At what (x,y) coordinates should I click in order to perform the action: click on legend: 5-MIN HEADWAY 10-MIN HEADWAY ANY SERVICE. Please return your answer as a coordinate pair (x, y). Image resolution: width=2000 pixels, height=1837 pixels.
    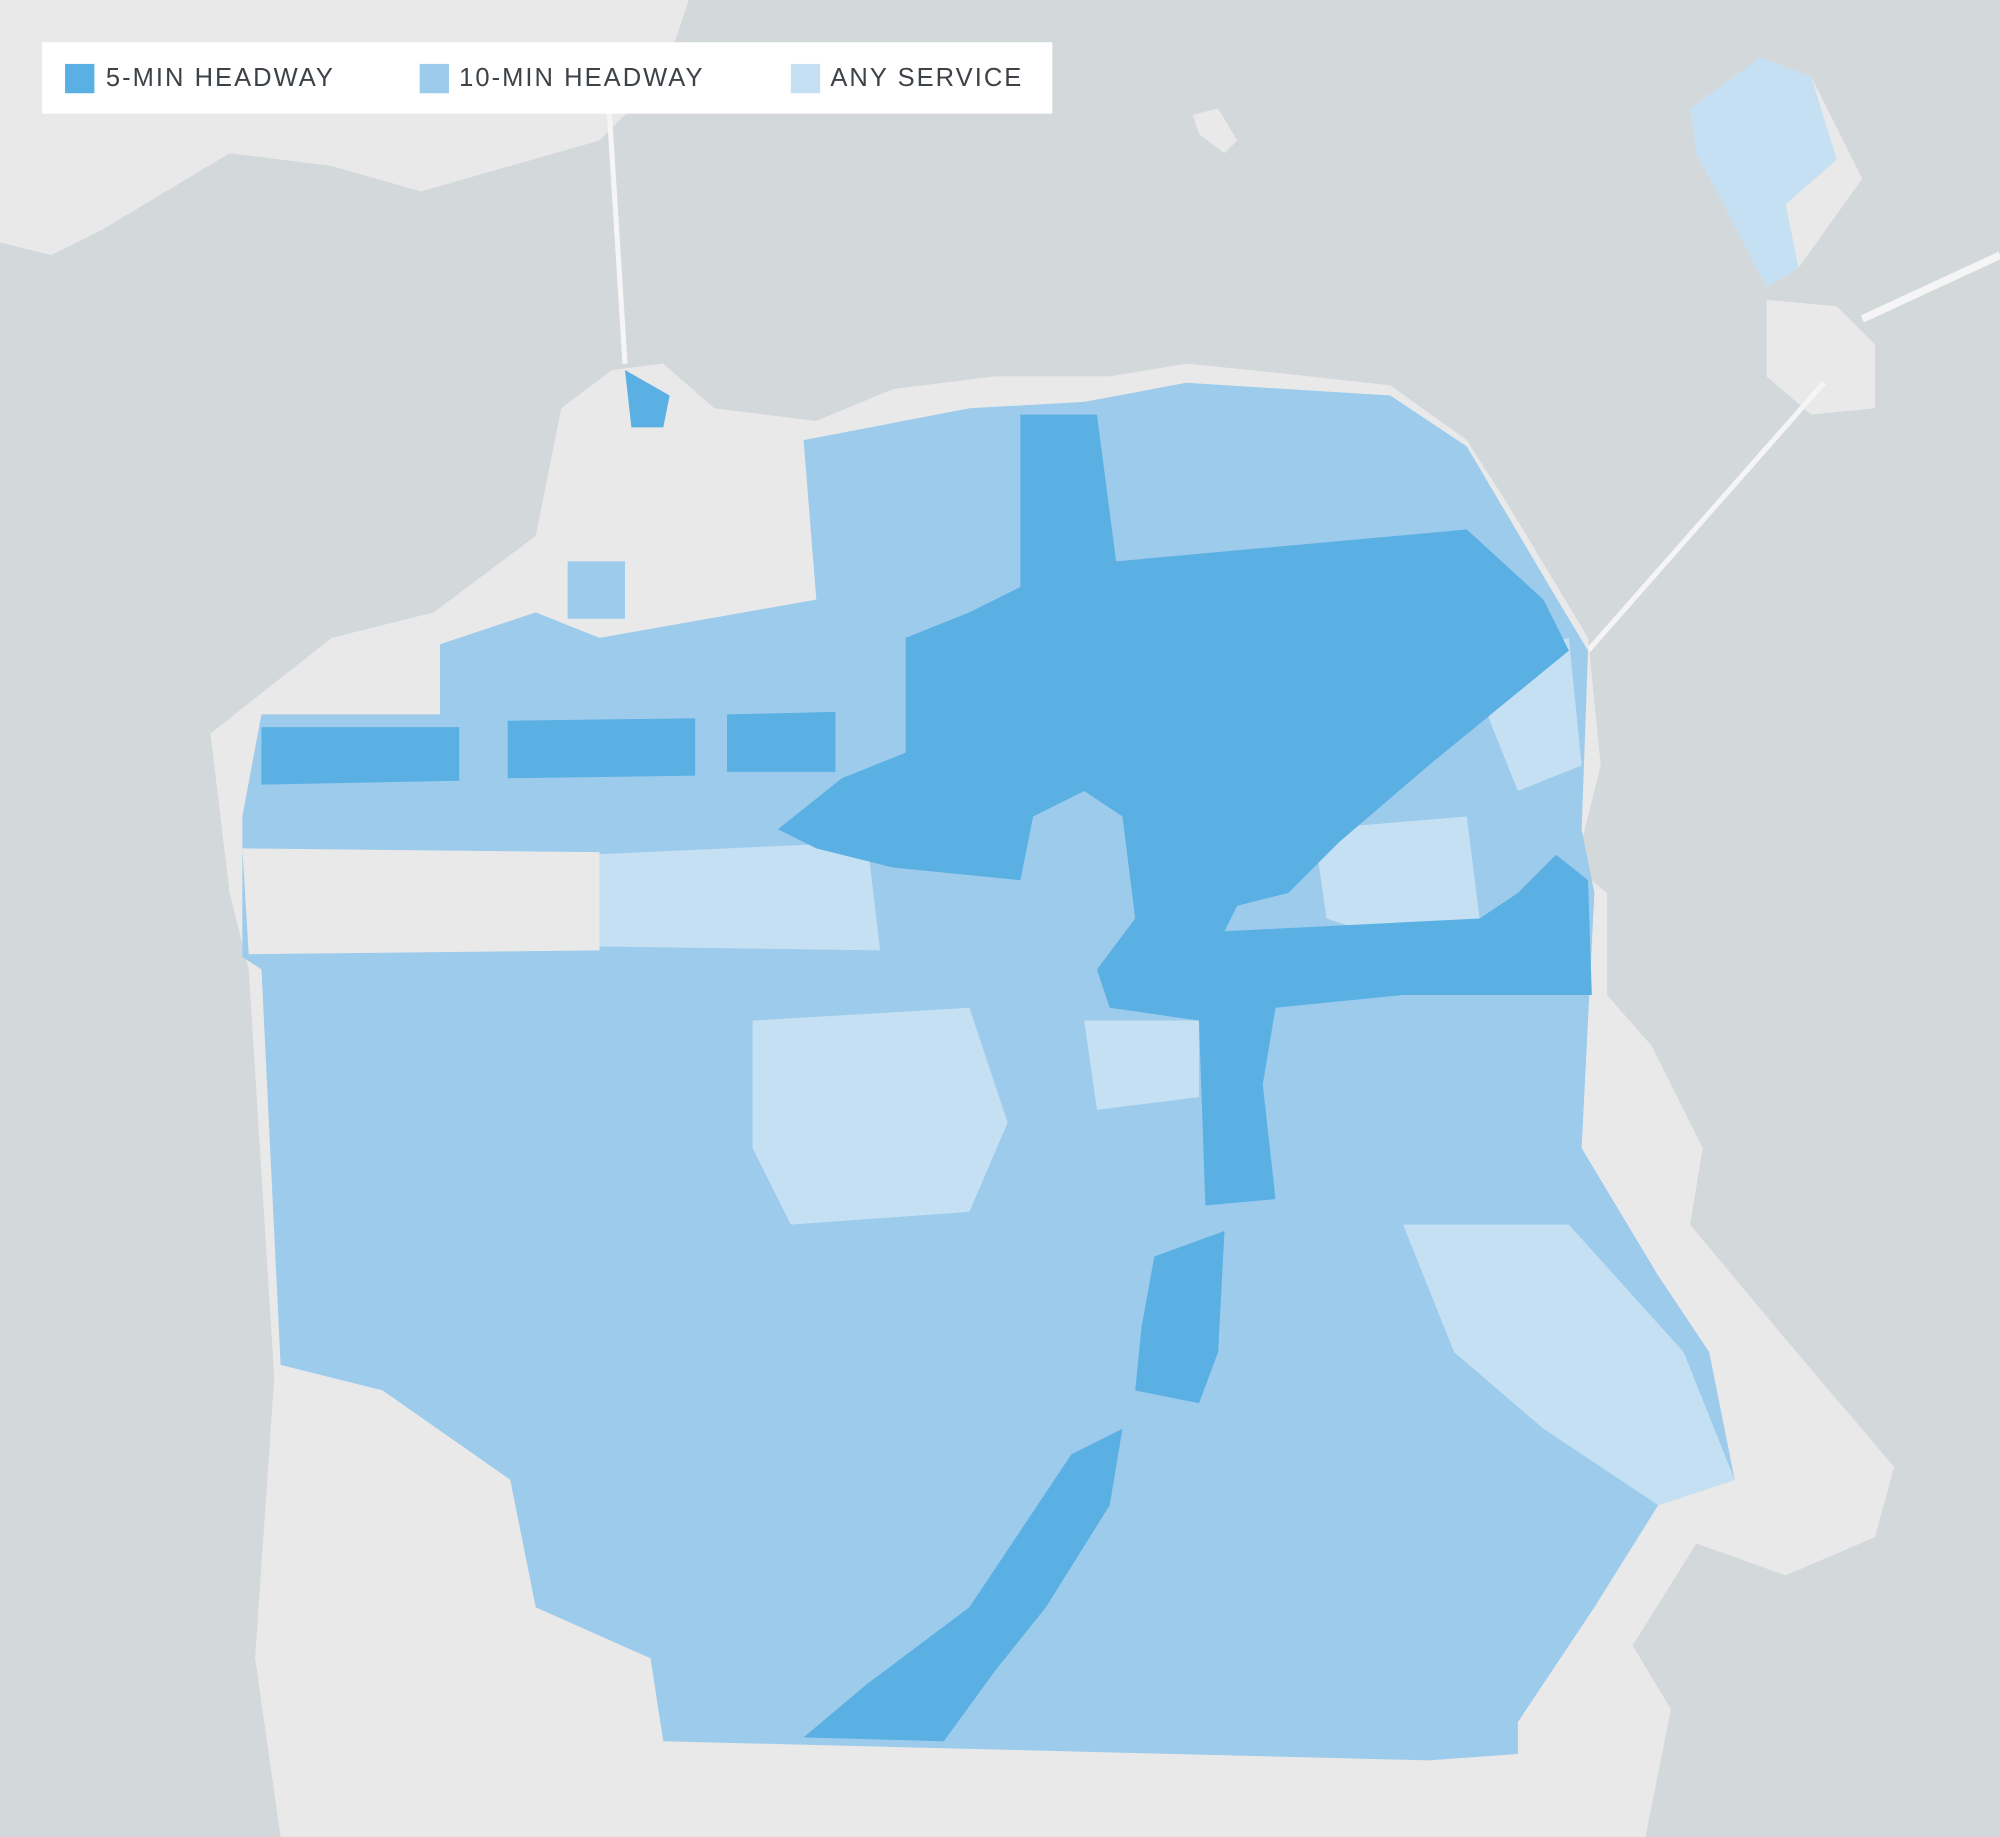
    Looking at the image, I should click on (547, 78).